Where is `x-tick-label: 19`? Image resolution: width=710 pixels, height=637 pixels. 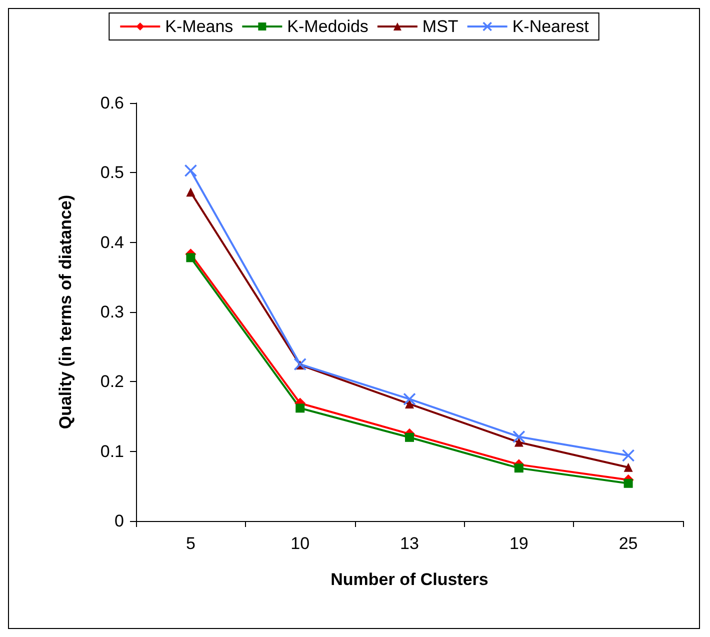
x-tick-label: 19 is located at coordinates (518, 543).